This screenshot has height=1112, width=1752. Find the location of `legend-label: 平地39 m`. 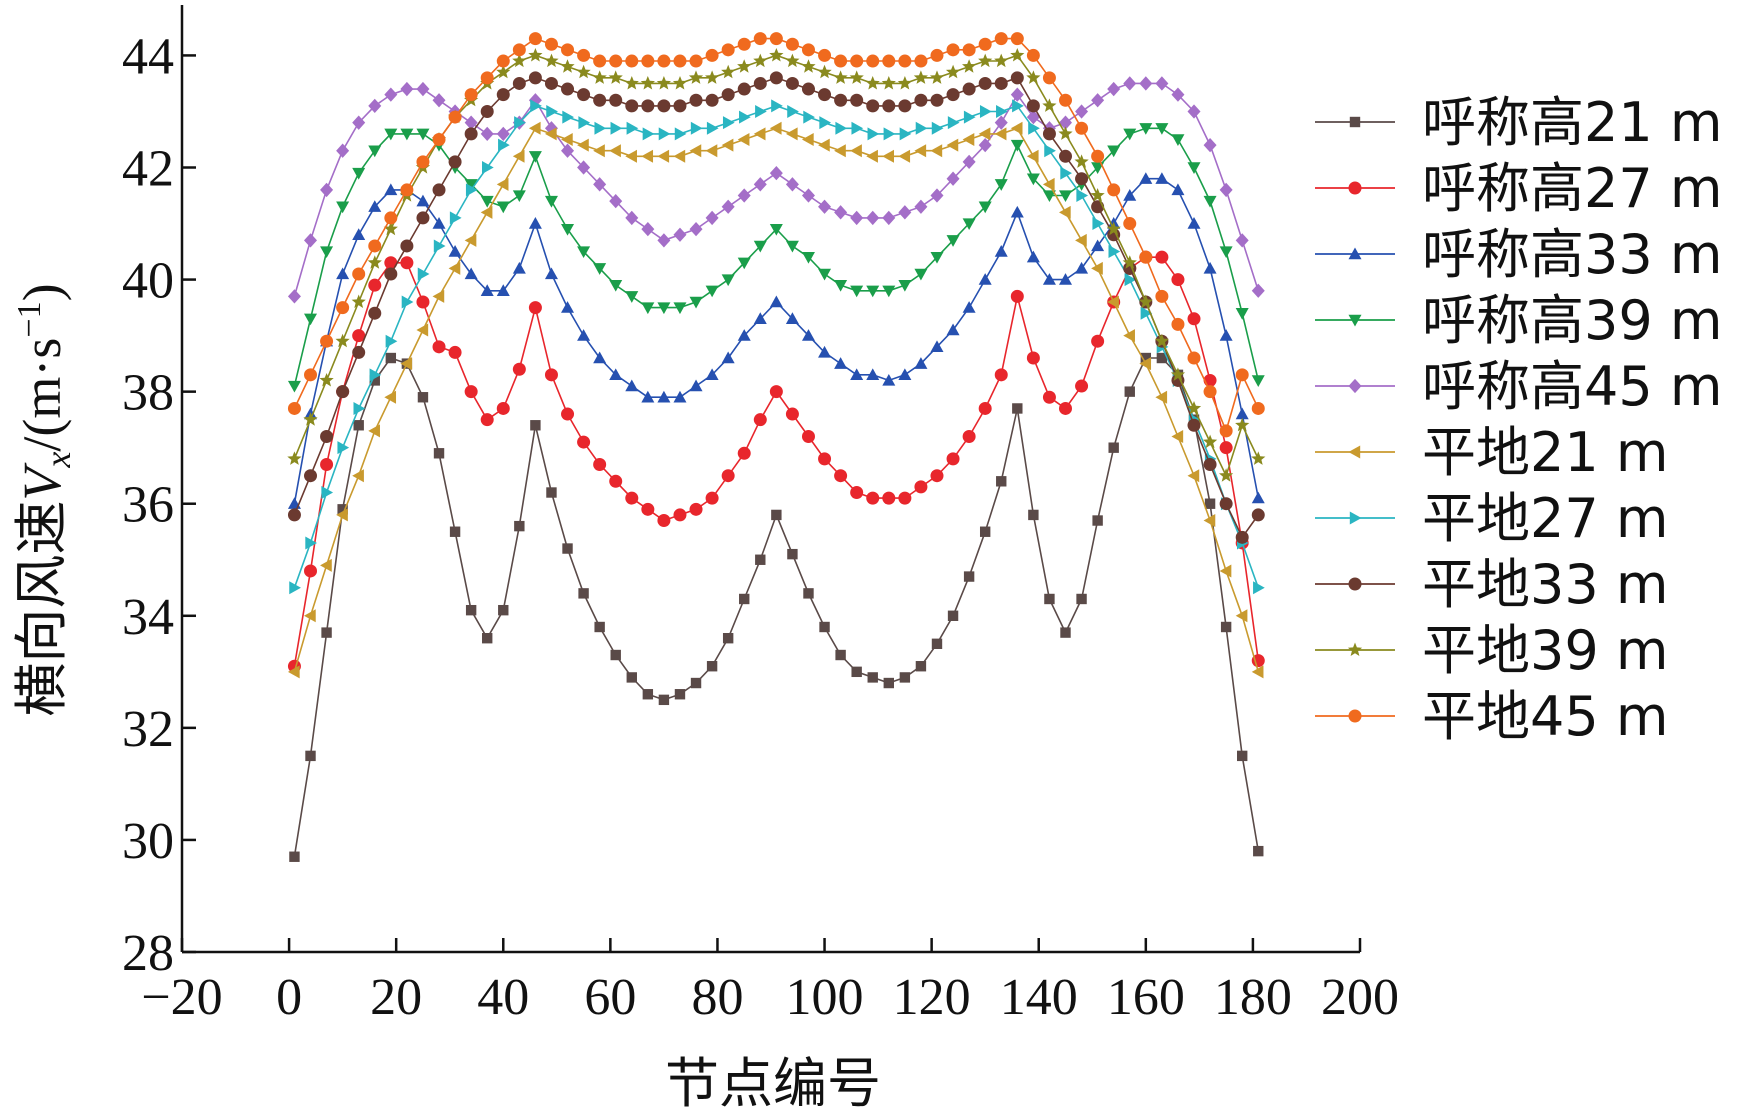

legend-label: 平地39 m is located at coordinates (1545, 650).